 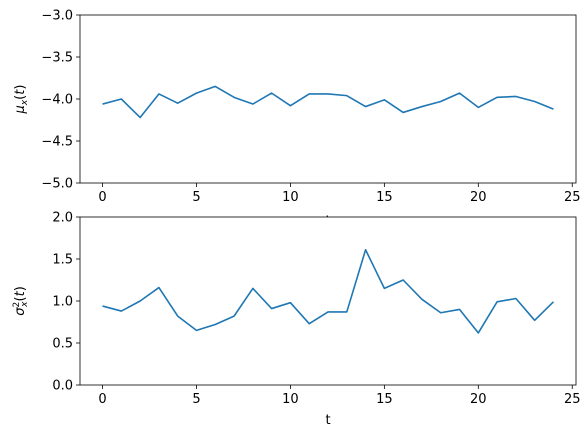 I want to click on bottom-xtick-label: 0, so click(x=102, y=399).